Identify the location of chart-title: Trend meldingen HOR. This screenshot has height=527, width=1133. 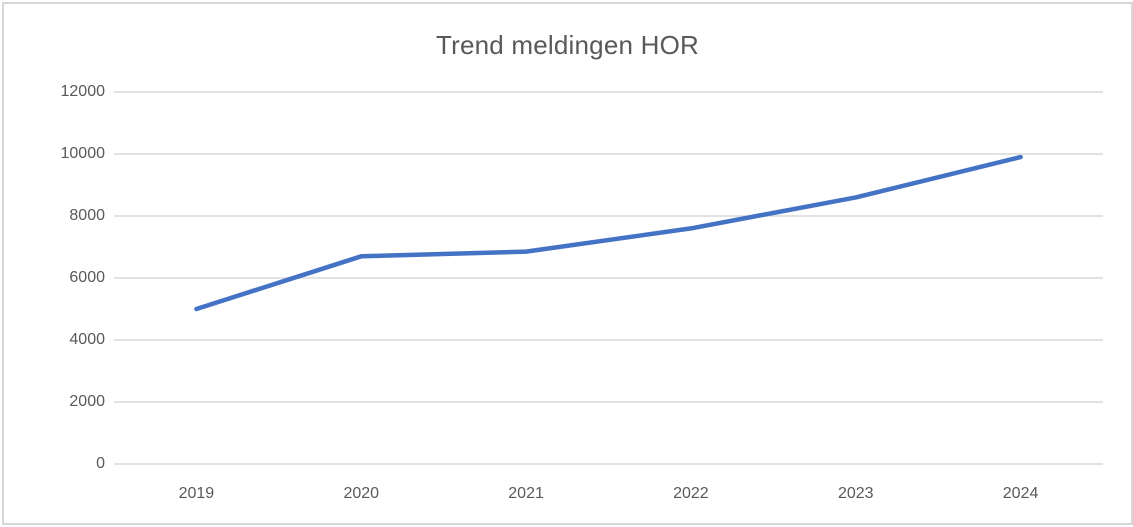
(567, 45).